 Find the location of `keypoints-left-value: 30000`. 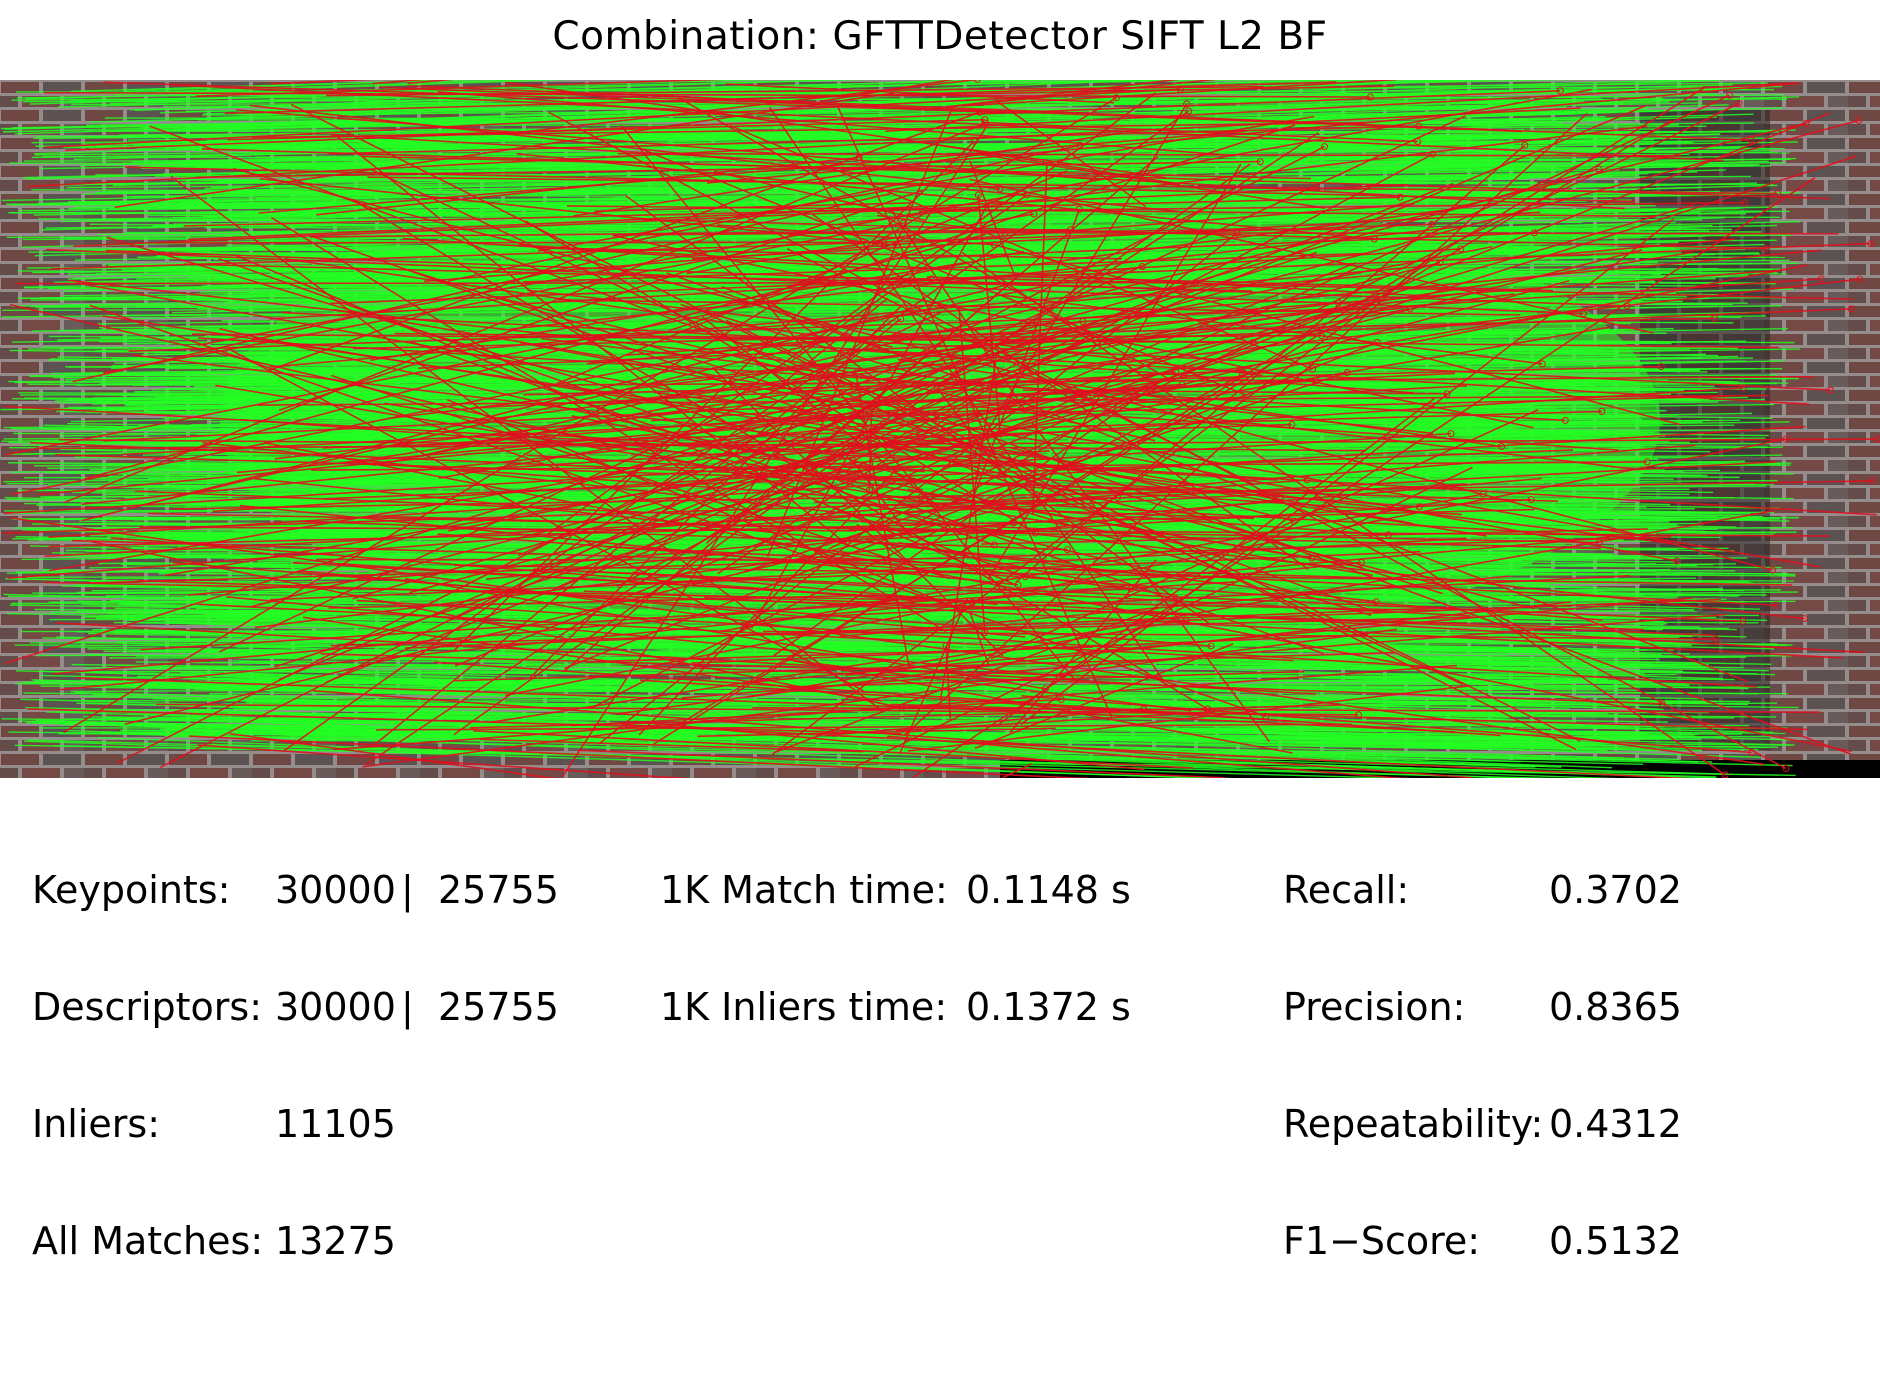

keypoints-left-value: 30000 is located at coordinates (335, 890).